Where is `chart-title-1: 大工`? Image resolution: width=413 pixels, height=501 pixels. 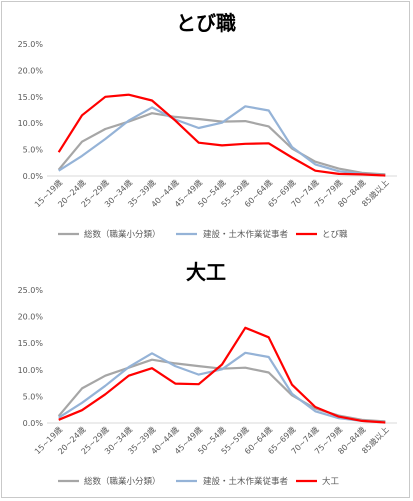
chart-title-1: 大工 is located at coordinates (206, 272).